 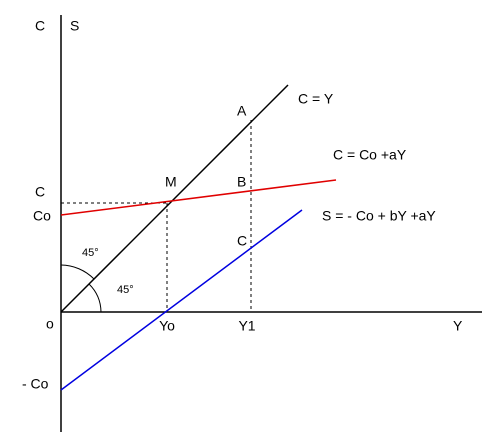 I want to click on y-marker: C, so click(x=40, y=192).